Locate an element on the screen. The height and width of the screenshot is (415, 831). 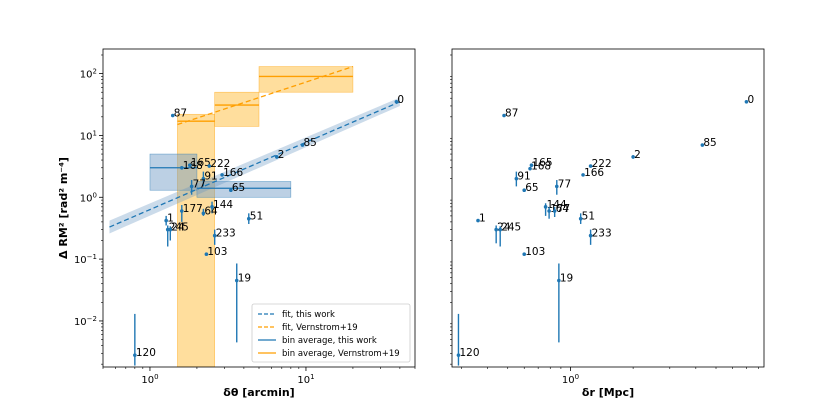
x-axis-label: δr [Mpc] is located at coordinates (608, 392).